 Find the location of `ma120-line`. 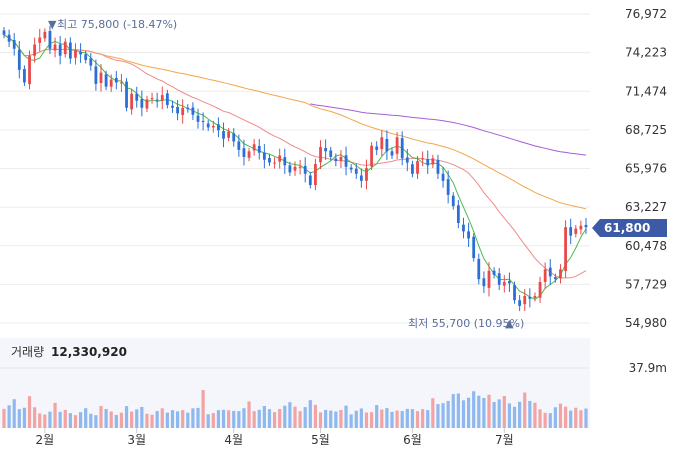

ma120-line is located at coordinates (448, 129).